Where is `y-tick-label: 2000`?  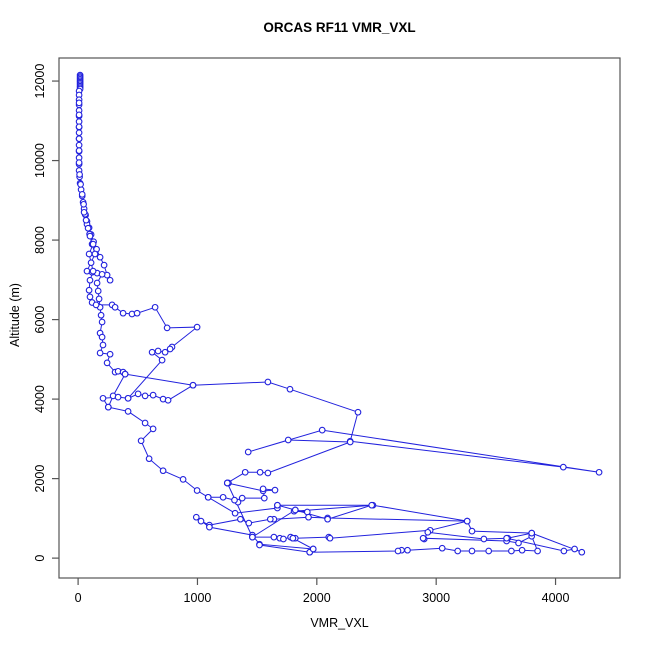 y-tick-label: 2000 is located at coordinates (40, 479).